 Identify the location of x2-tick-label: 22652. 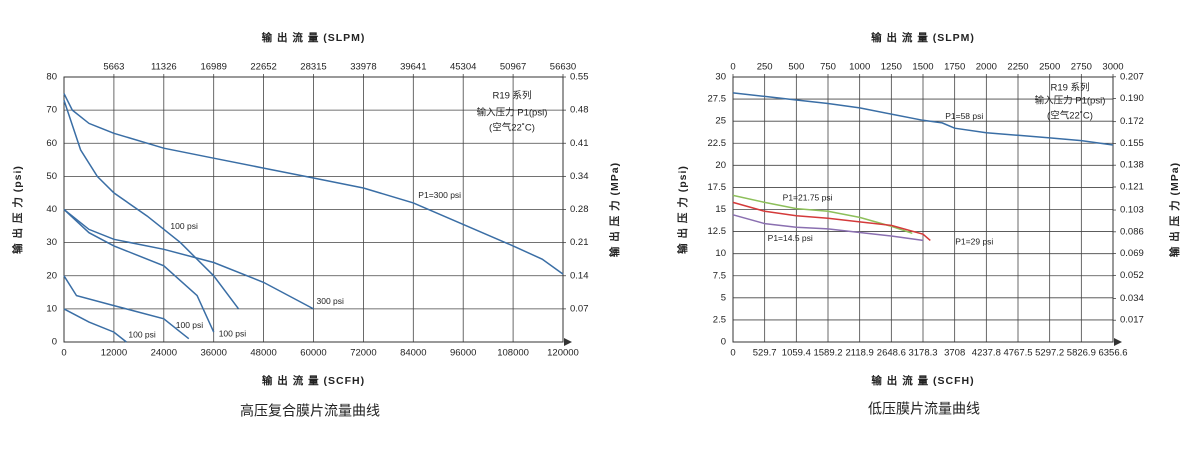
(263, 67).